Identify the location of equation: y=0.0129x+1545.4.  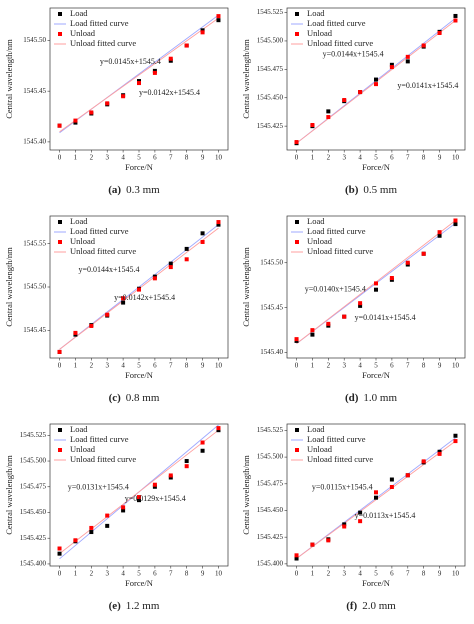
(155, 498).